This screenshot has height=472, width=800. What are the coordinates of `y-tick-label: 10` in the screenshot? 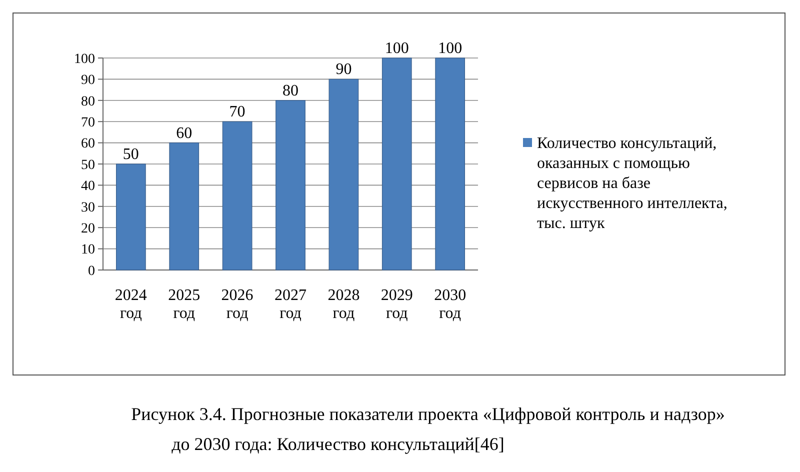 It's located at (88, 250).